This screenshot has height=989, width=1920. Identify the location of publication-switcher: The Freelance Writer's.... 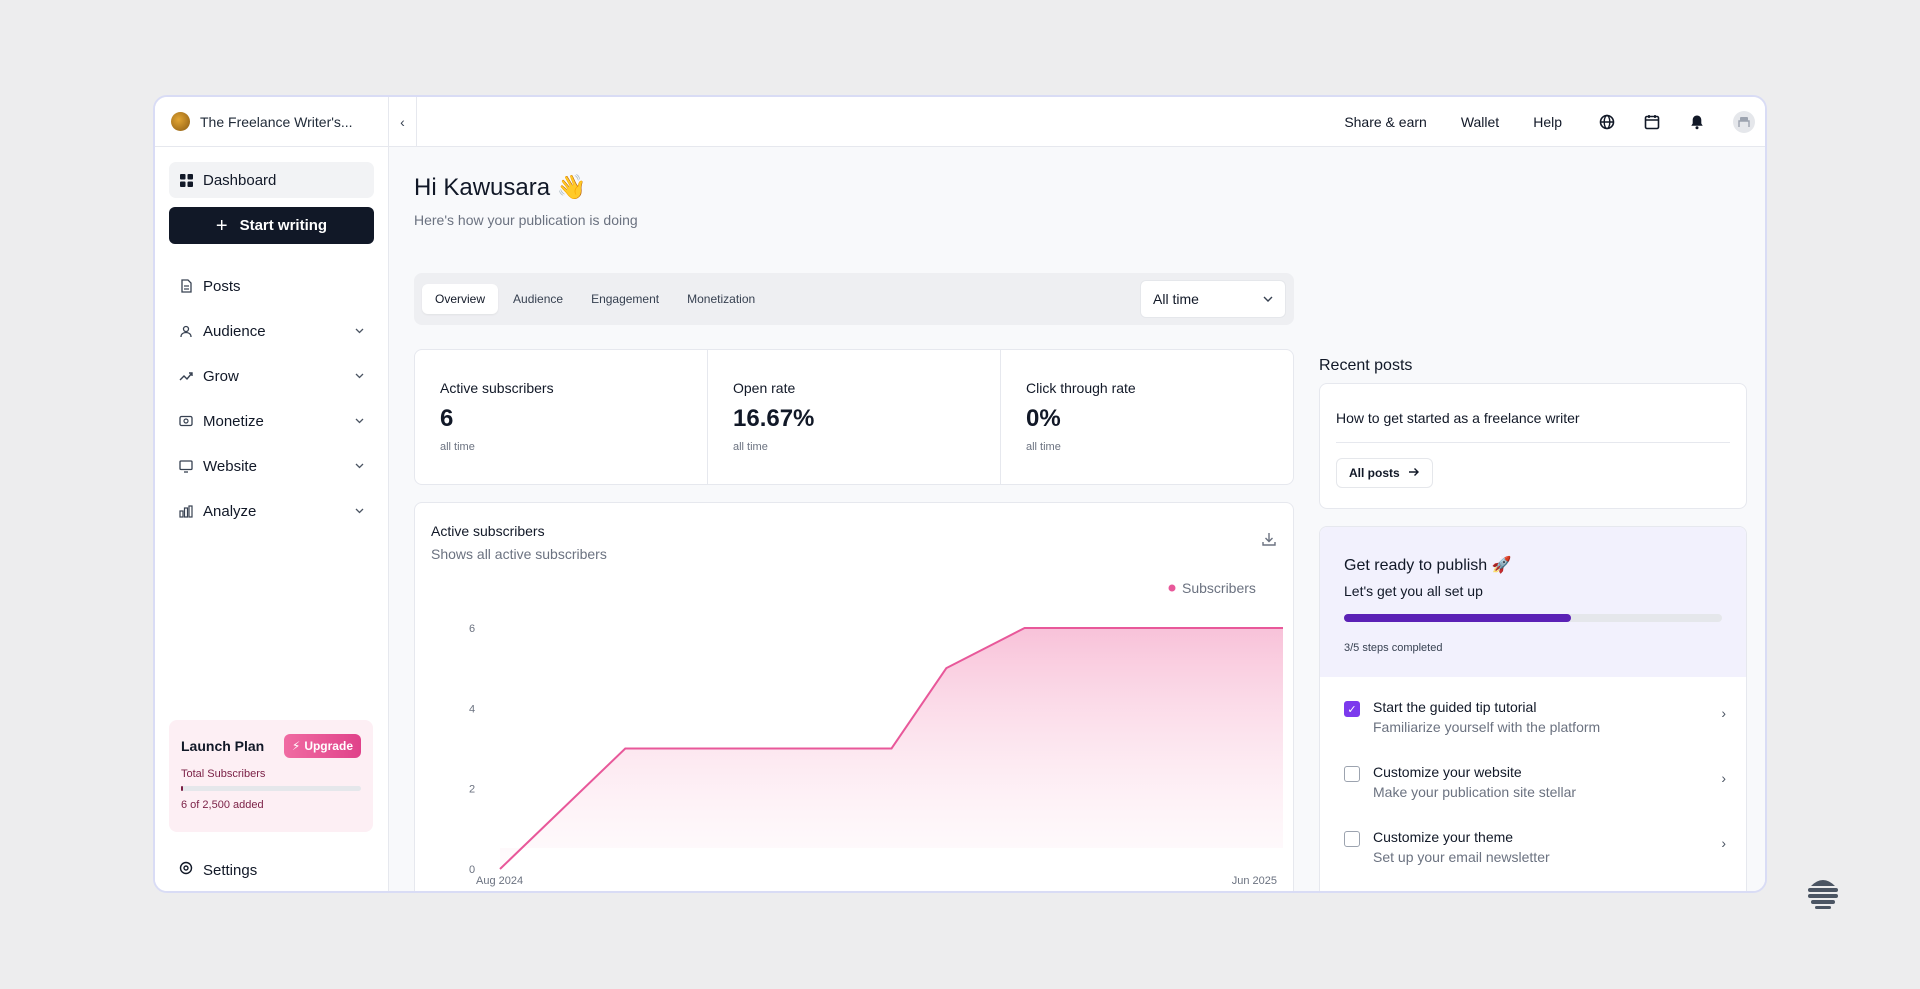
(271, 122).